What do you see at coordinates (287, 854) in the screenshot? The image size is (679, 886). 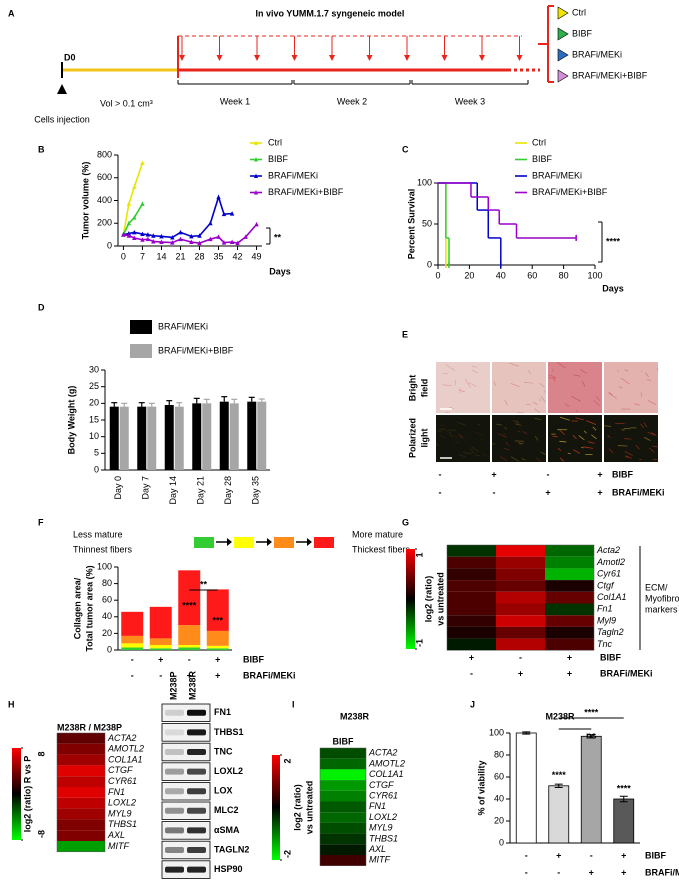 I see `colorbar-tick-label: -2` at bounding box center [287, 854].